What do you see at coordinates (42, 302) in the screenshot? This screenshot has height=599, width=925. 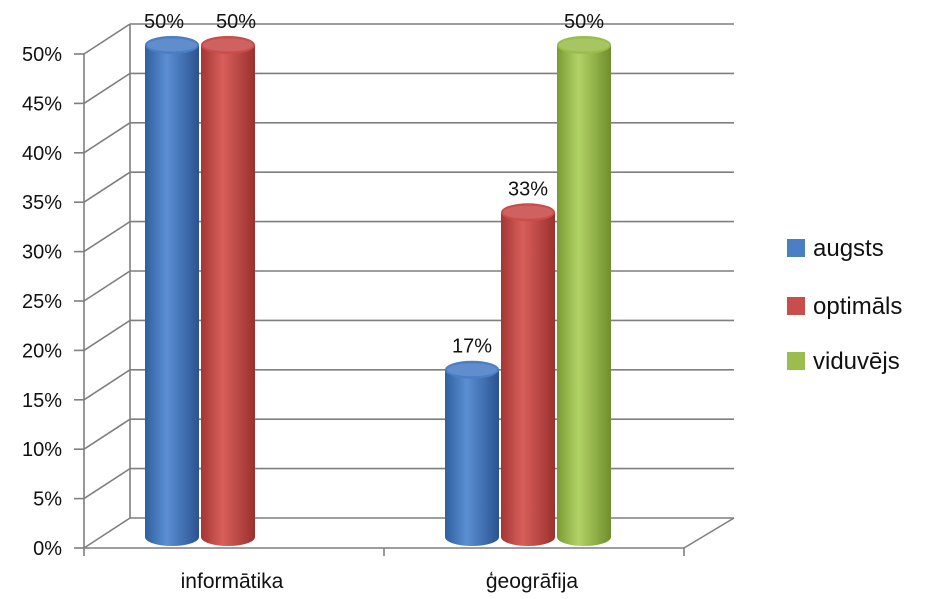 I see `y-tick-label: 25%` at bounding box center [42, 302].